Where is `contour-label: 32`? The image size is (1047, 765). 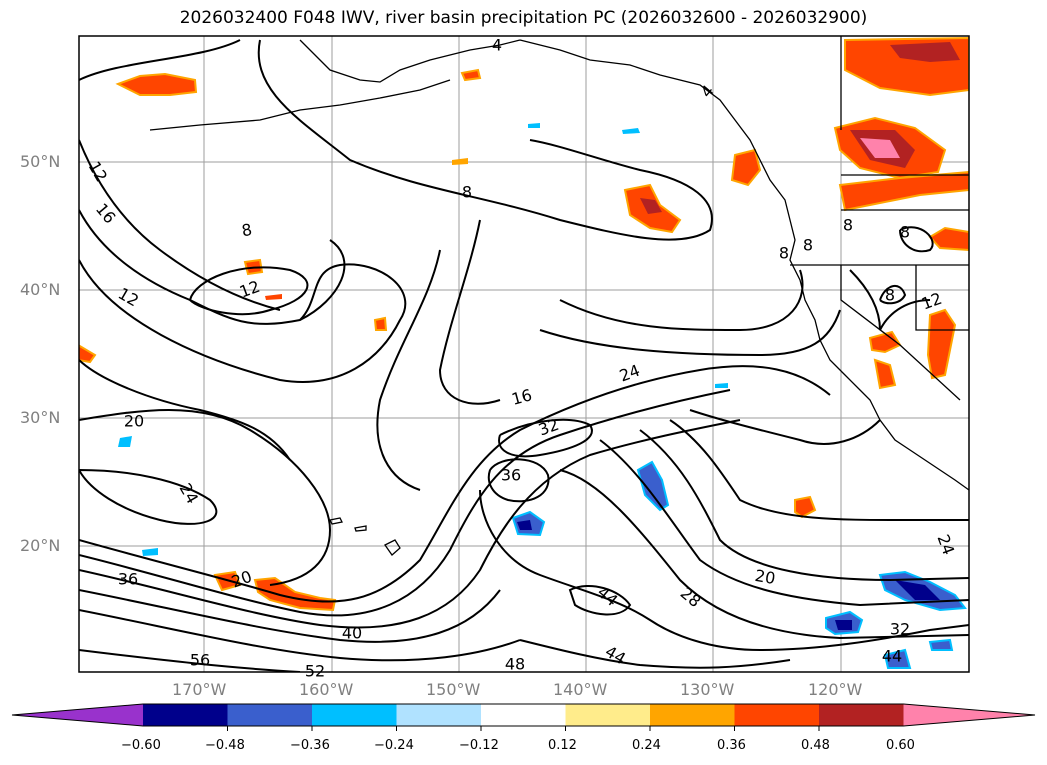 contour-label: 32 is located at coordinates (900, 629).